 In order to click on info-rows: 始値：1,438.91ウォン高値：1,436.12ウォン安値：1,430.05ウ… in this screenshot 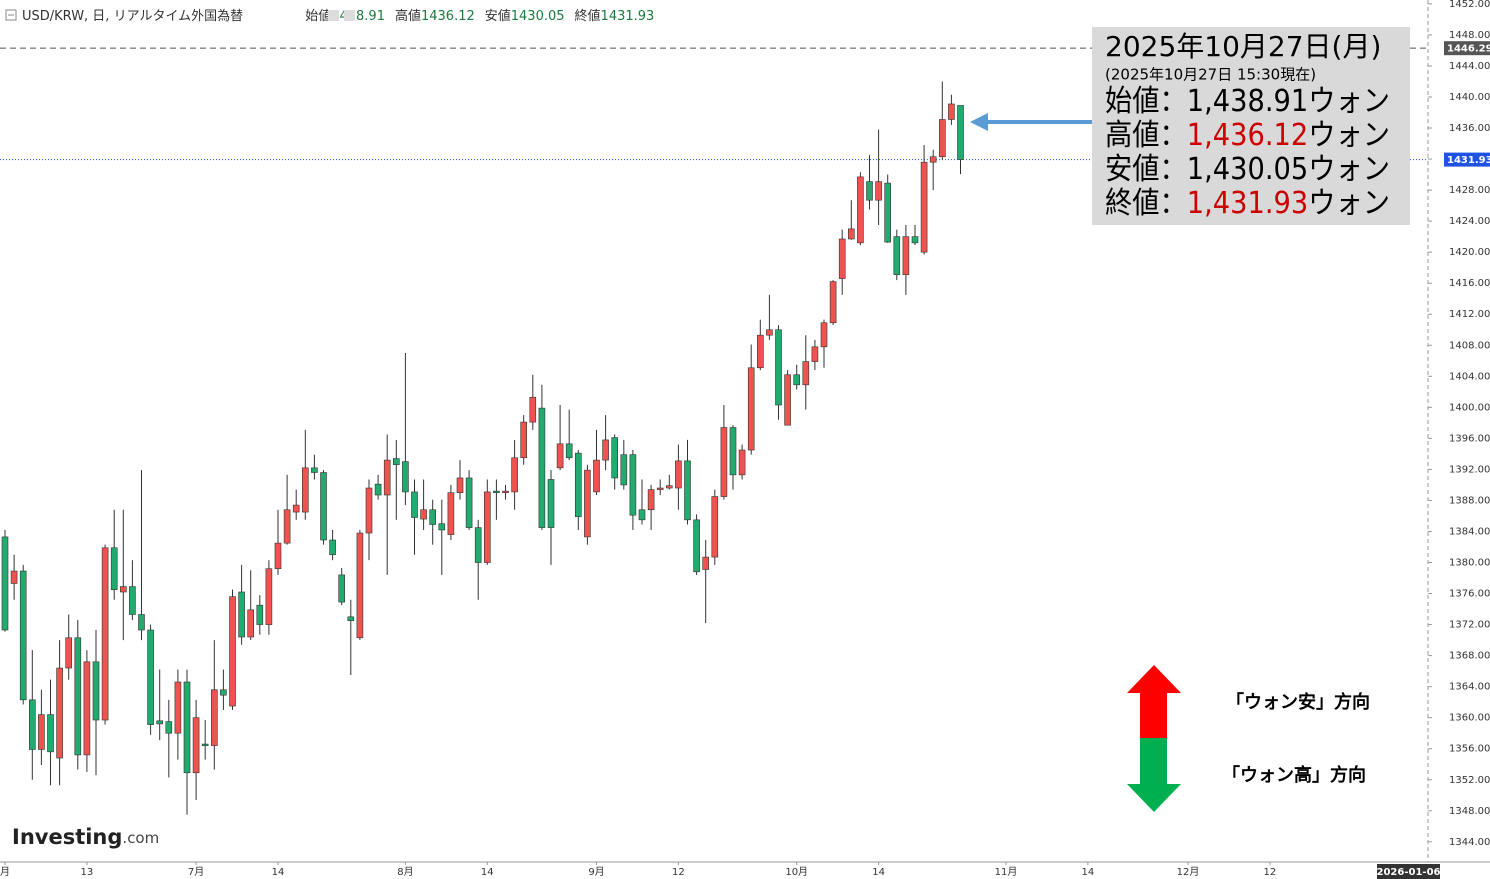, I will do `click(1247, 152)`.